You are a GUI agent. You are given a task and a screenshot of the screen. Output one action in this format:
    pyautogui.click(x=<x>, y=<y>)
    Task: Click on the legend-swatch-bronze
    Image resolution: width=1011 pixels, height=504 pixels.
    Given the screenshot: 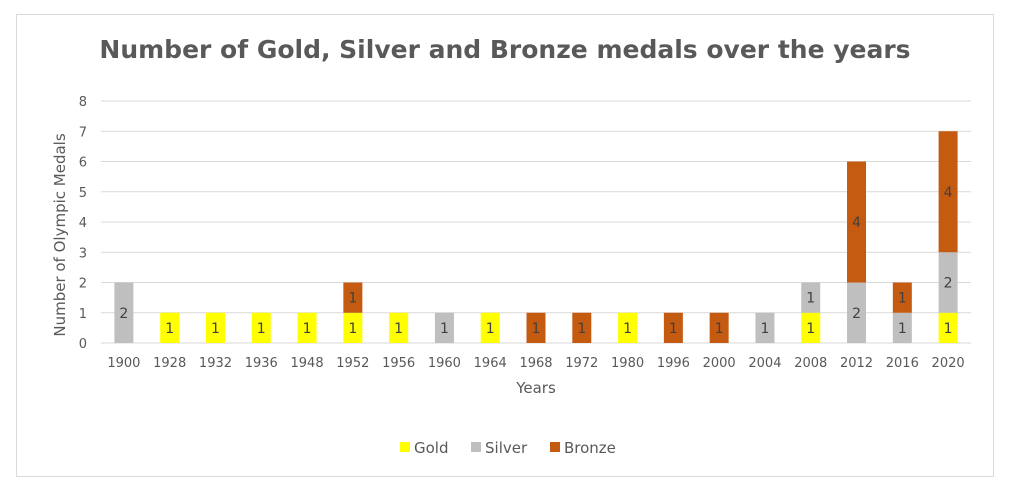 What is the action you would take?
    pyautogui.click(x=555, y=447)
    